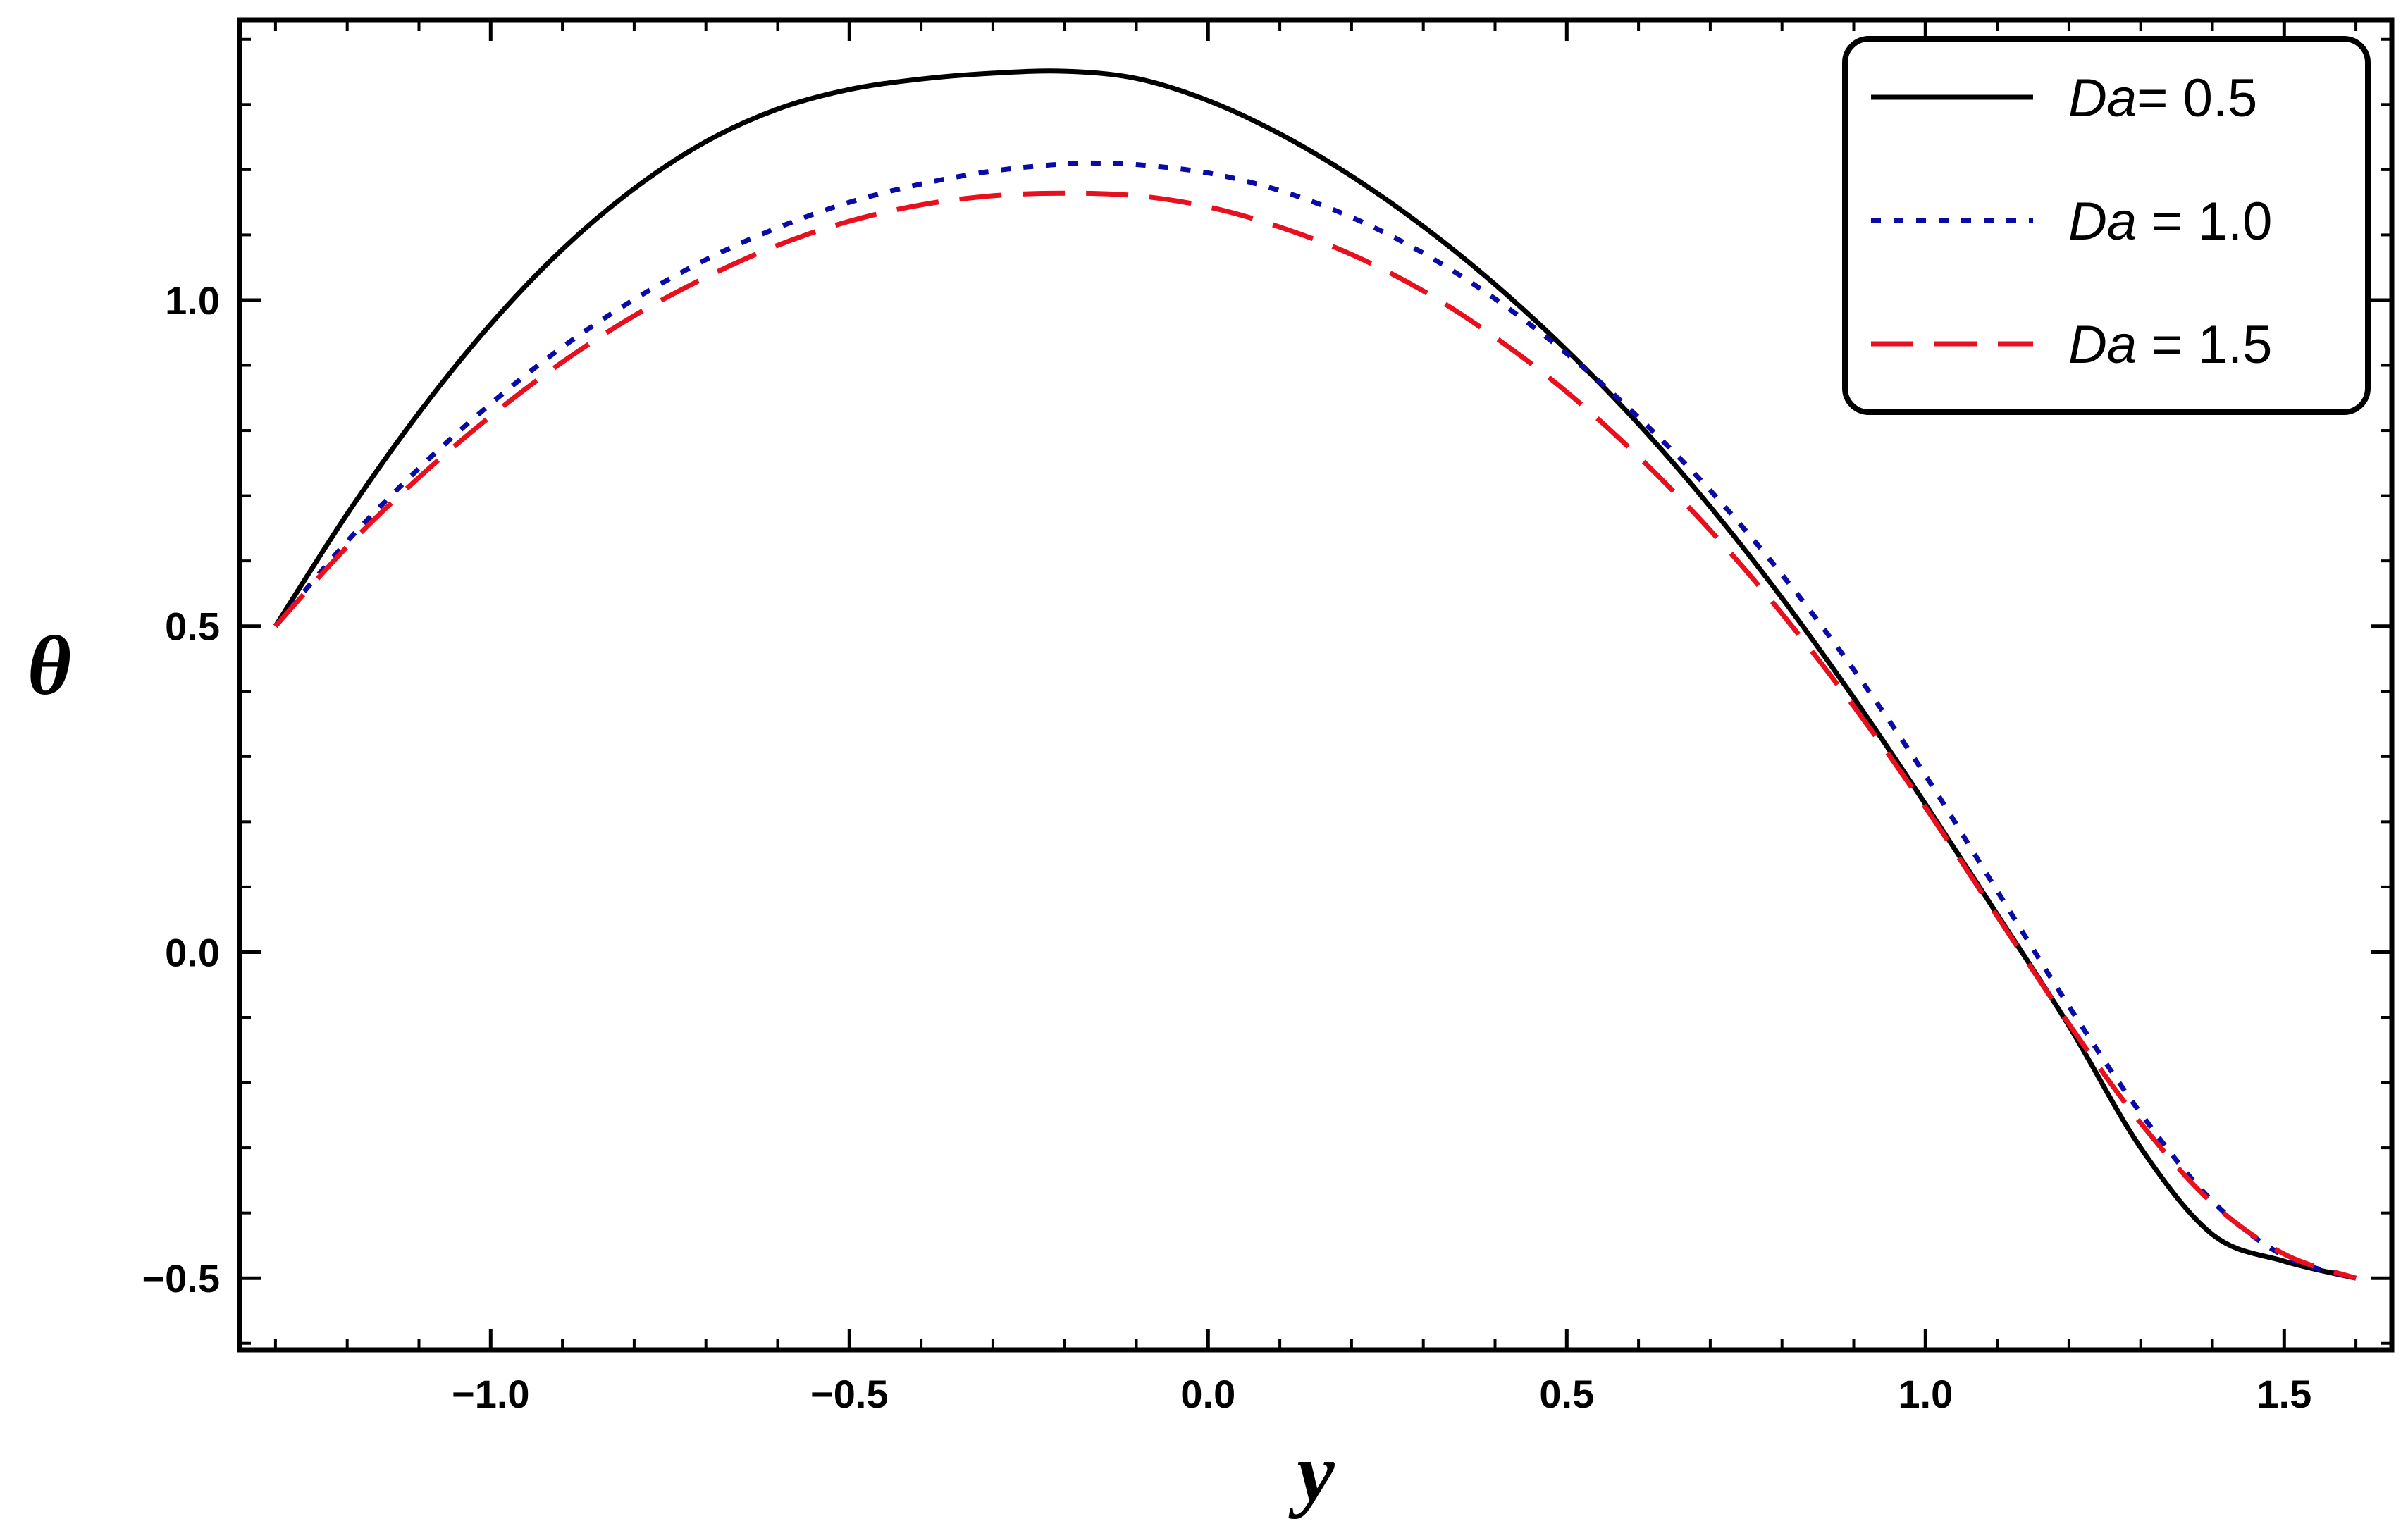 The height and width of the screenshot is (1538, 2408). I want to click on x-tick-label: 1.5, so click(2283, 1394).